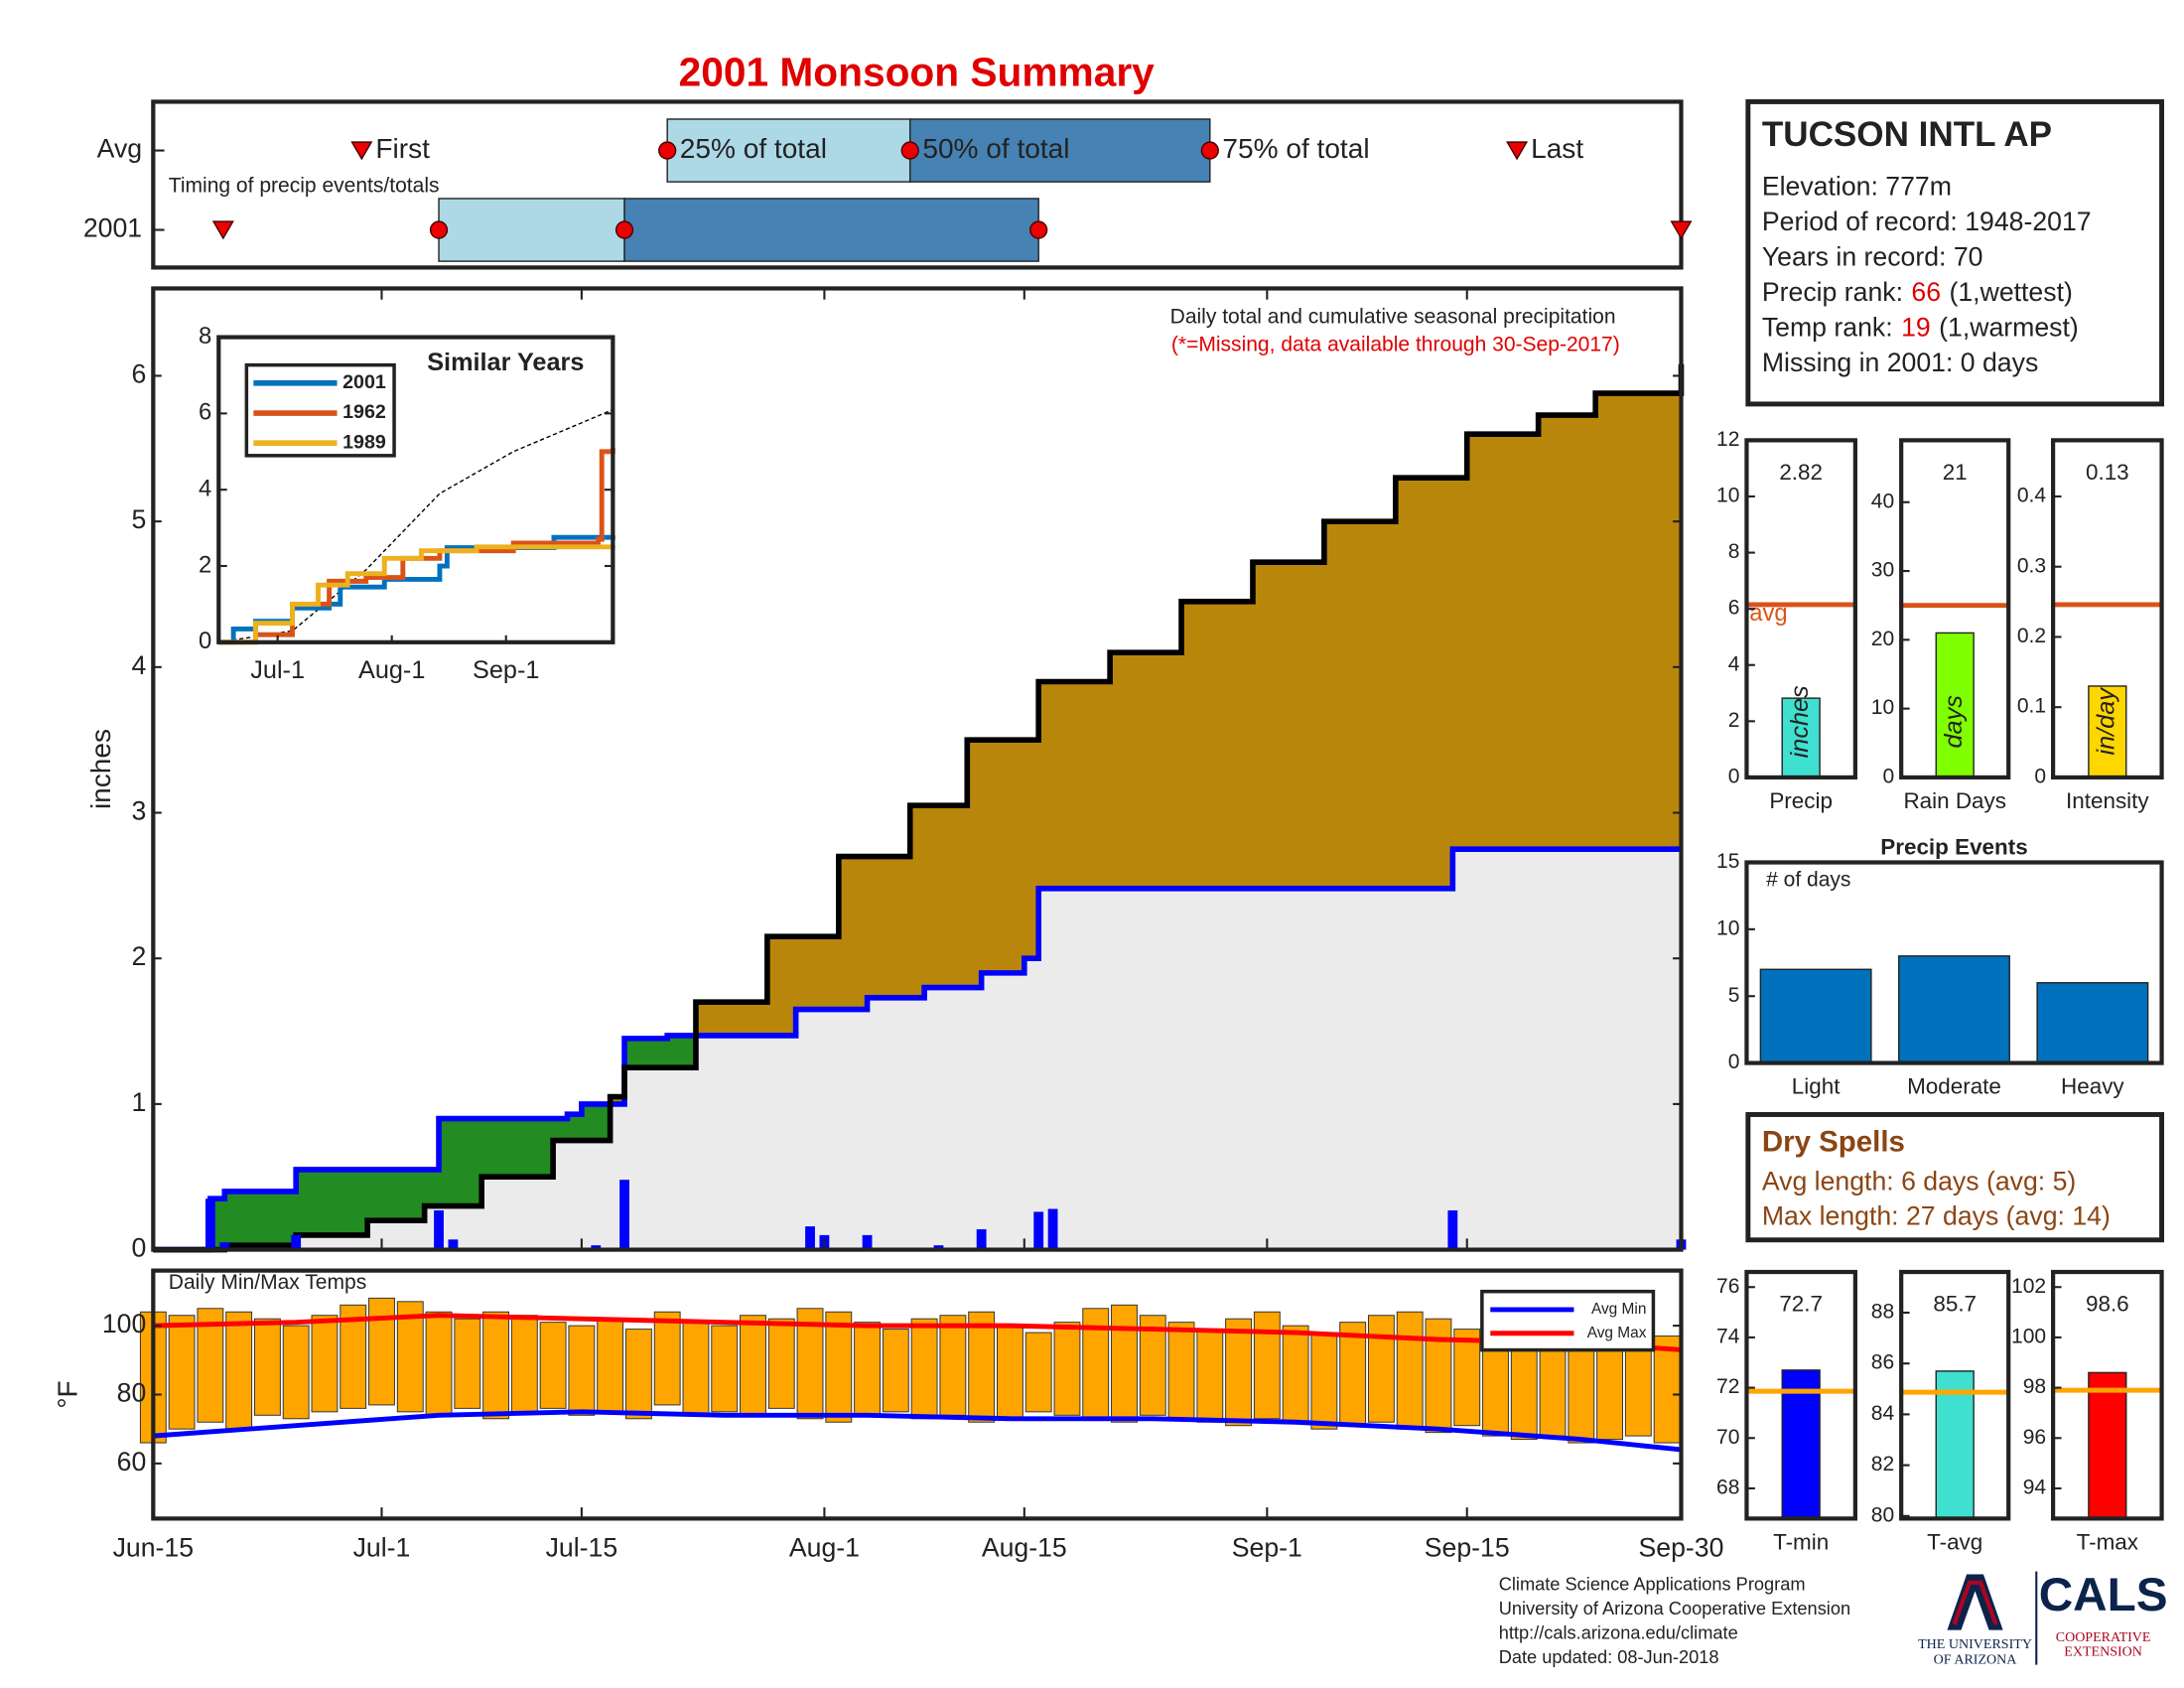 The height and width of the screenshot is (1688, 2184). What do you see at coordinates (1801, 1304) in the screenshot?
I see `value-label: 72.7` at bounding box center [1801, 1304].